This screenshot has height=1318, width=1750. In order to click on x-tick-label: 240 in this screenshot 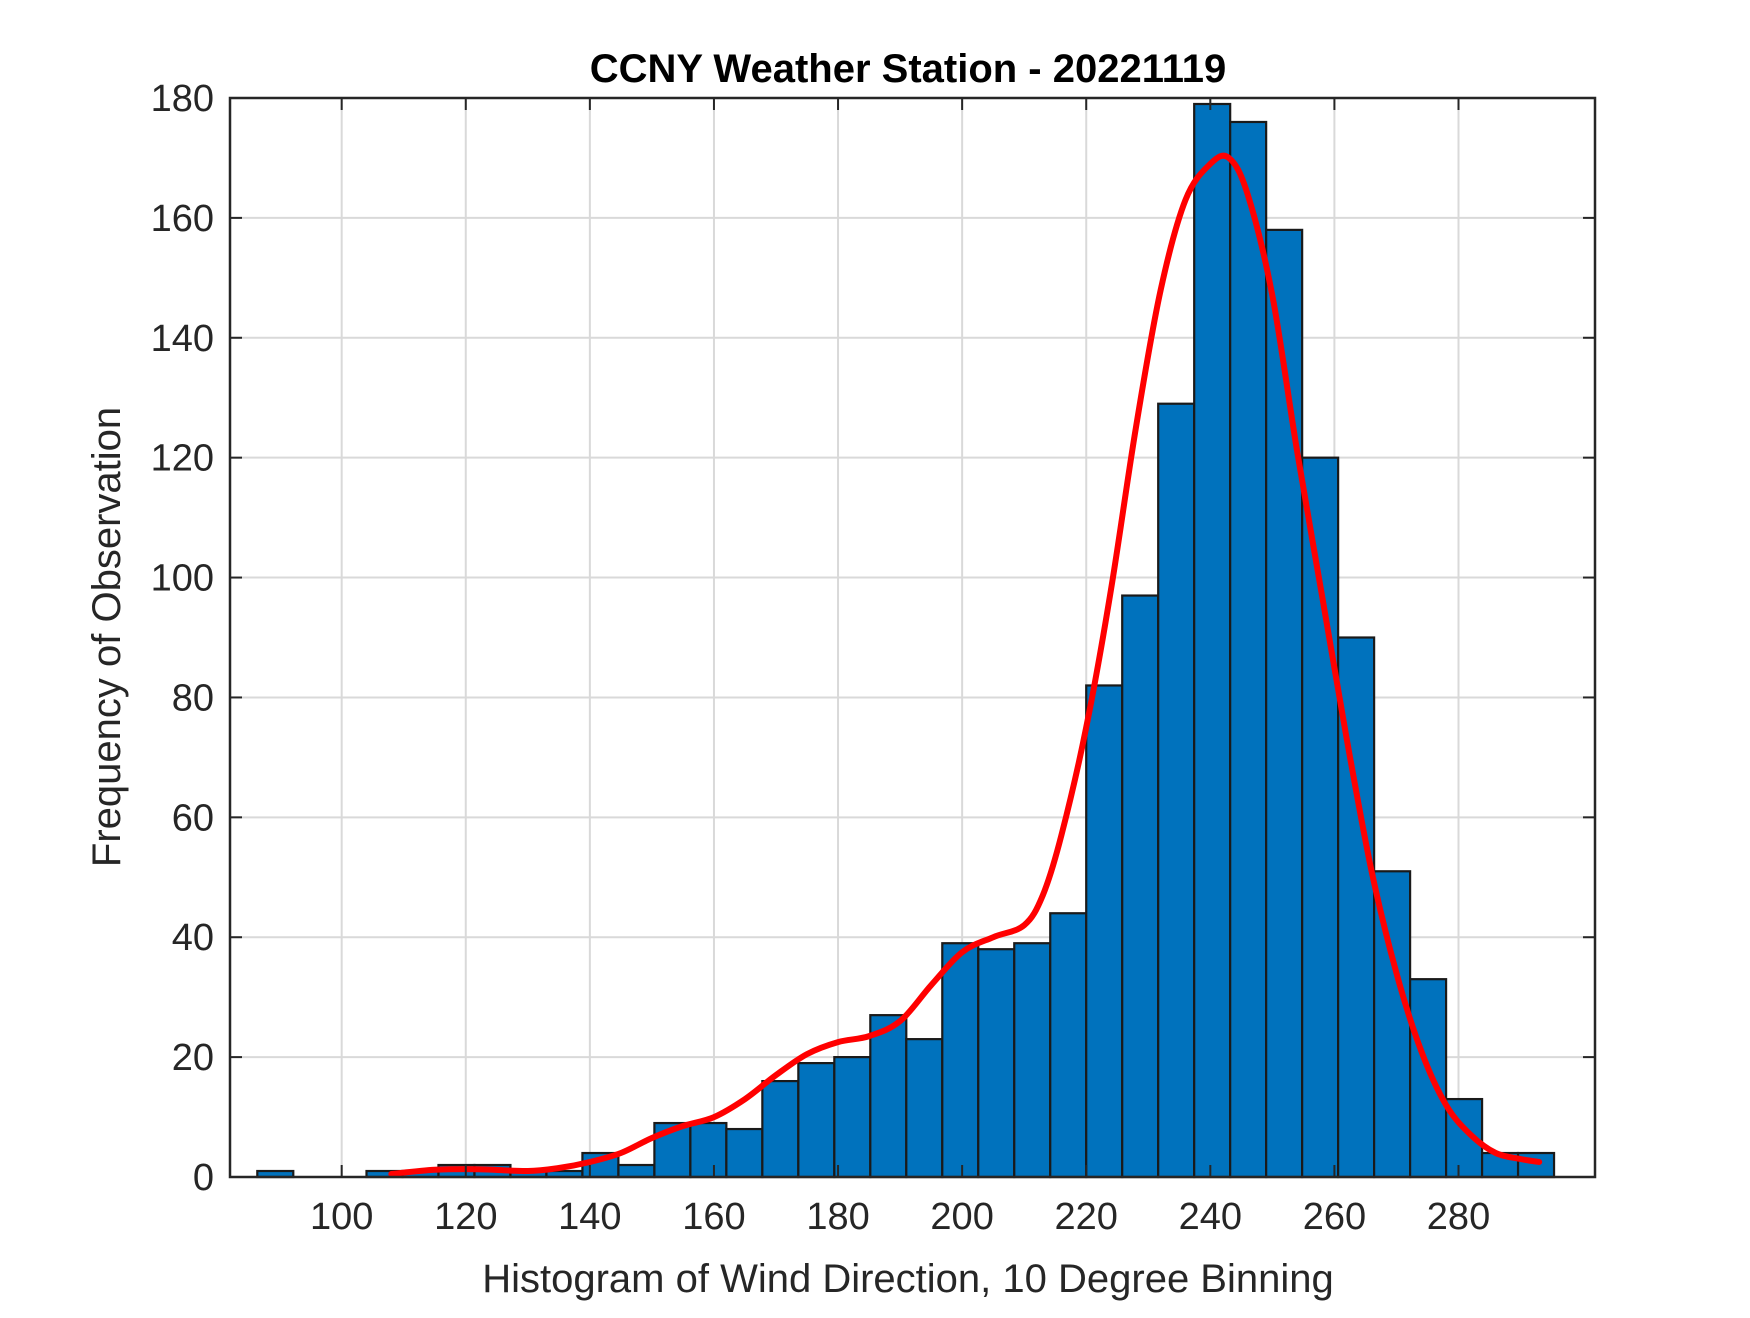, I will do `click(1210, 1217)`.